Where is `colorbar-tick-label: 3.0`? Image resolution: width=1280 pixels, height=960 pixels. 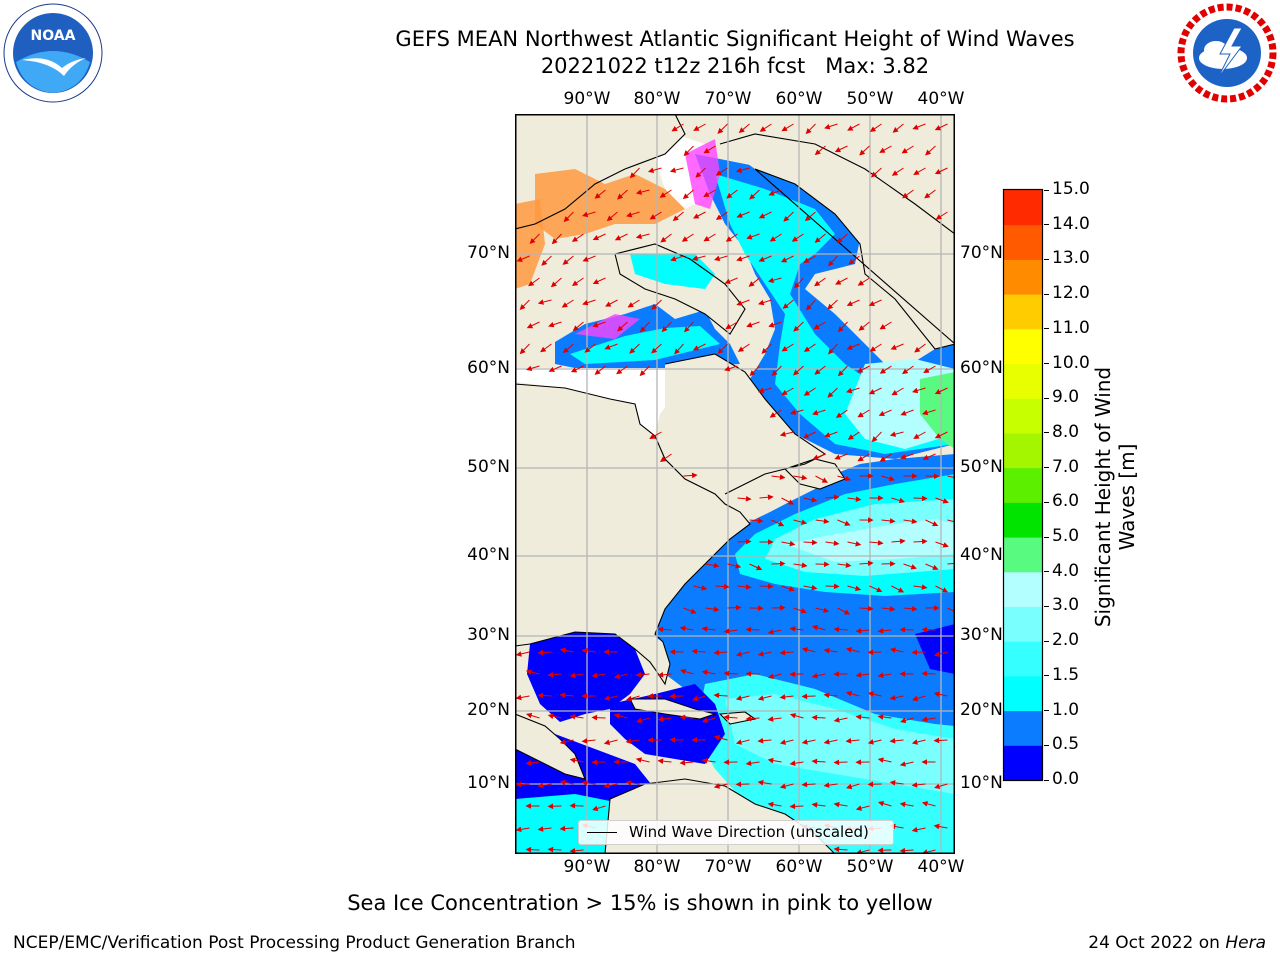
colorbar-tick-label: 3.0 is located at coordinates (1066, 605).